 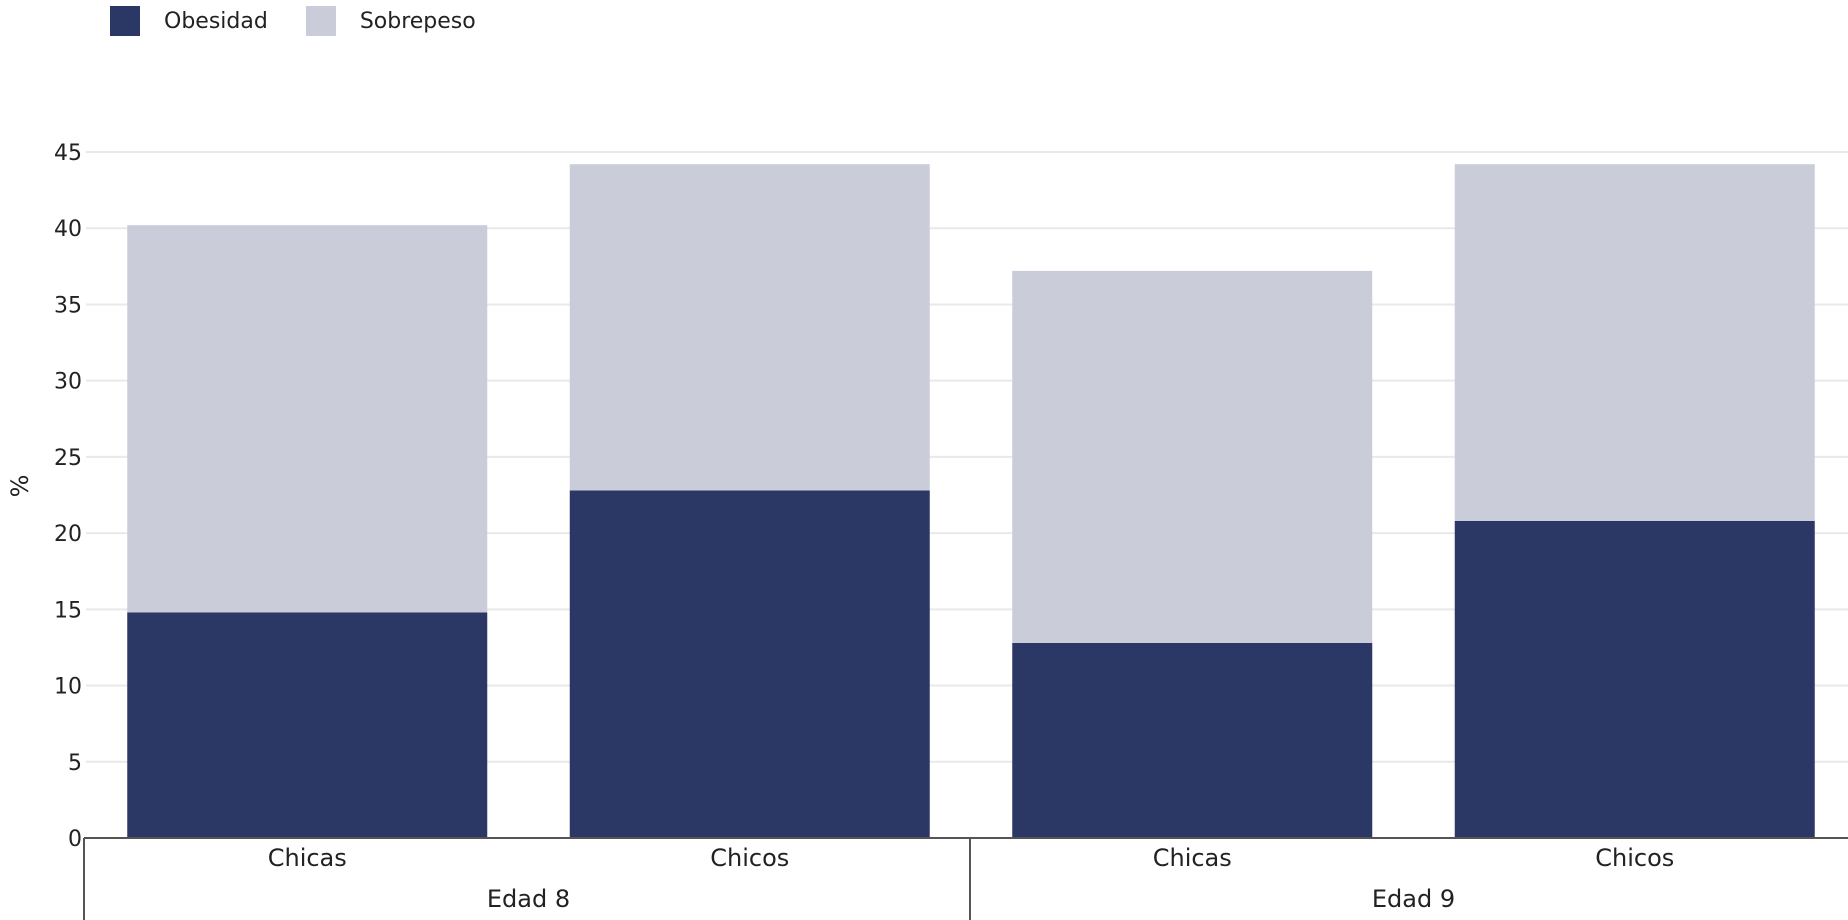 What do you see at coordinates (68, 610) in the screenshot?
I see `y-tick-label: 15` at bounding box center [68, 610].